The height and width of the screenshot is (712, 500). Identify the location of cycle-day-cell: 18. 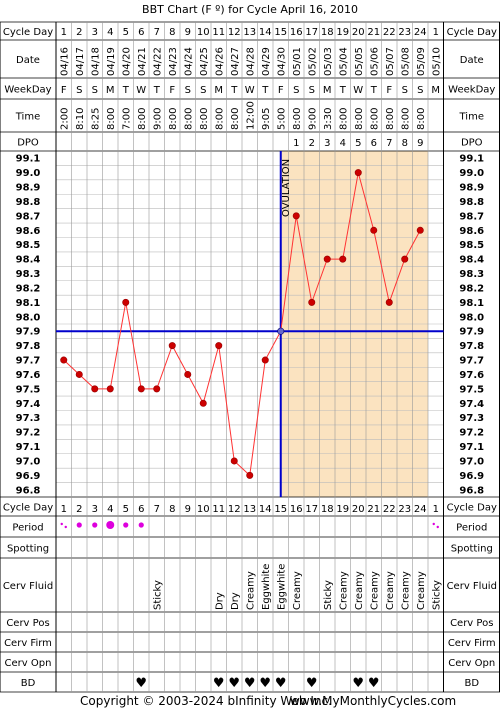
(327, 509).